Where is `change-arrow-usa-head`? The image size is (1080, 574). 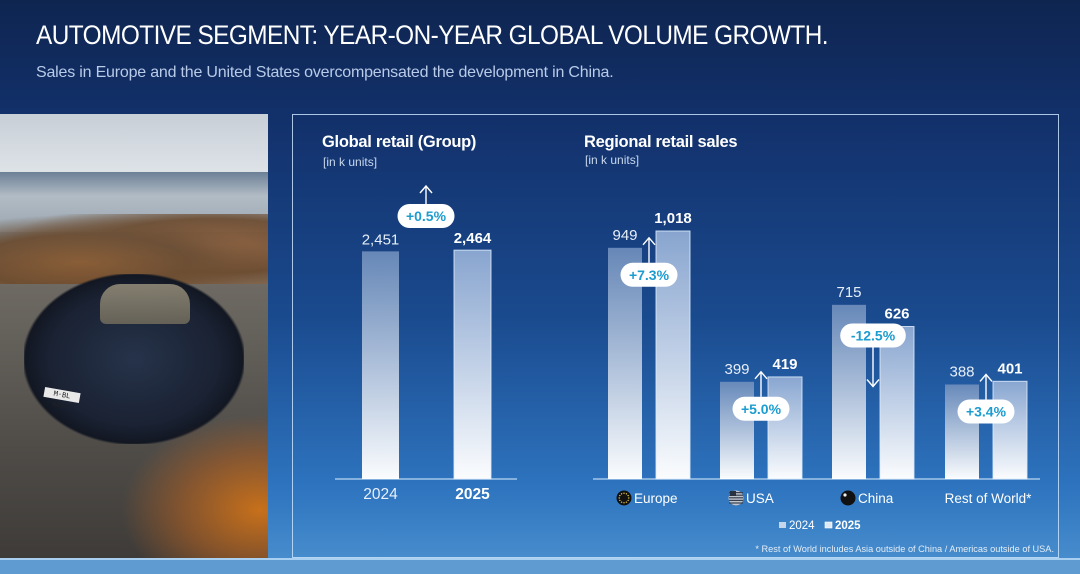 change-arrow-usa-head is located at coordinates (761, 375).